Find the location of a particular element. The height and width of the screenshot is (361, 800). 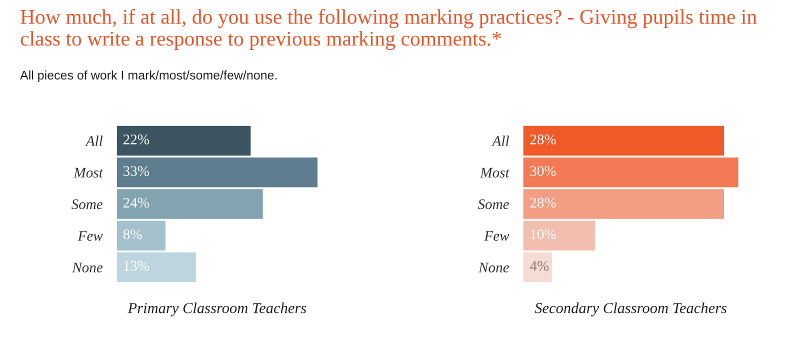

data-label: 4% is located at coordinates (539, 266).